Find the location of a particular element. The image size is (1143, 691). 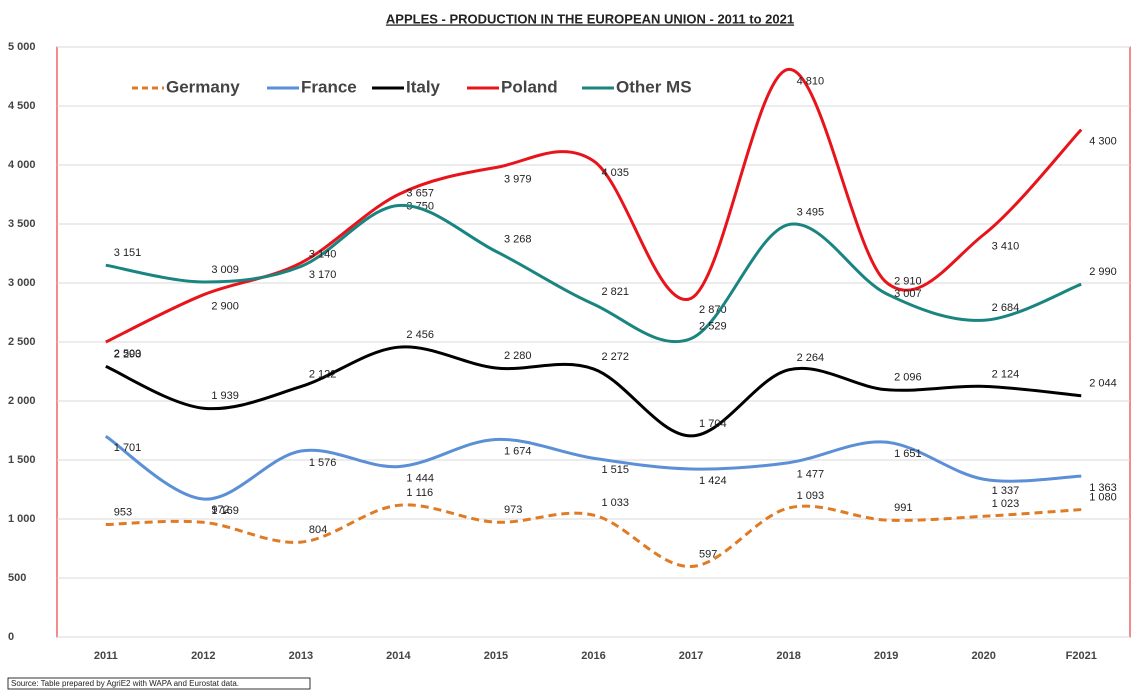

x-tick-label: 2015 is located at coordinates (496, 656).